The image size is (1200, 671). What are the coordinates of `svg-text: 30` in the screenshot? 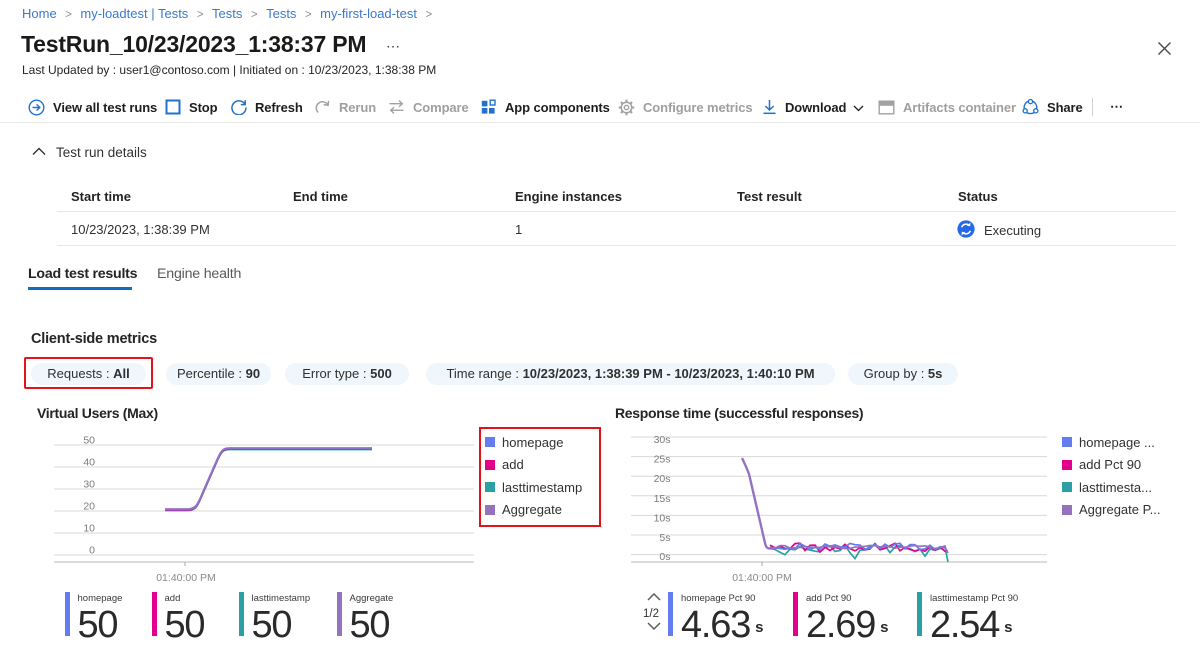 It's located at (89, 485).